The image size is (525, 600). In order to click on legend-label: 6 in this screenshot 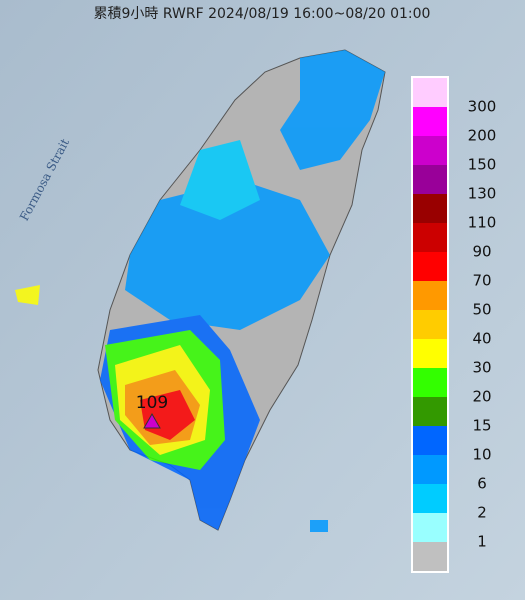, I will do `click(482, 484)`.